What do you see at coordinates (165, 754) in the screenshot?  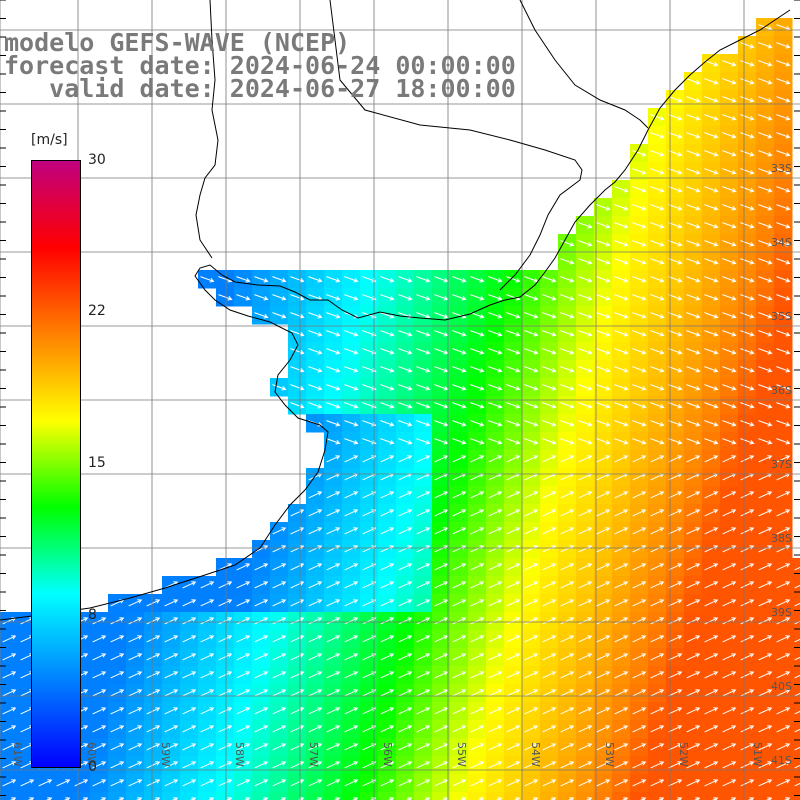 I see `lon-label: 59W` at bounding box center [165, 754].